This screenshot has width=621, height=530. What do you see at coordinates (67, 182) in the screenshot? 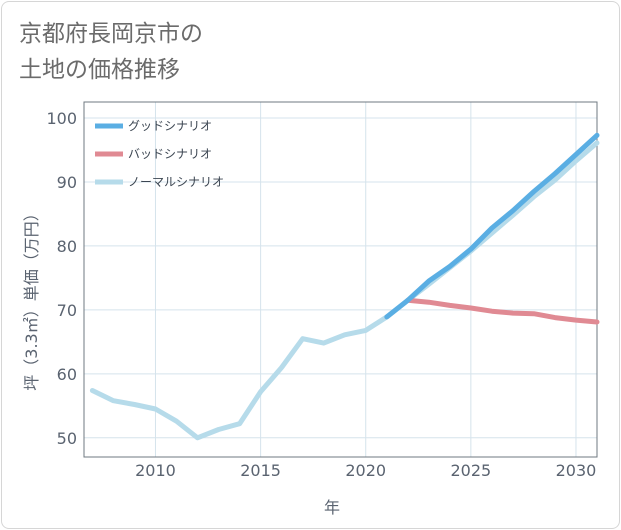
I see `y-tick-label-90: 90` at bounding box center [67, 182].